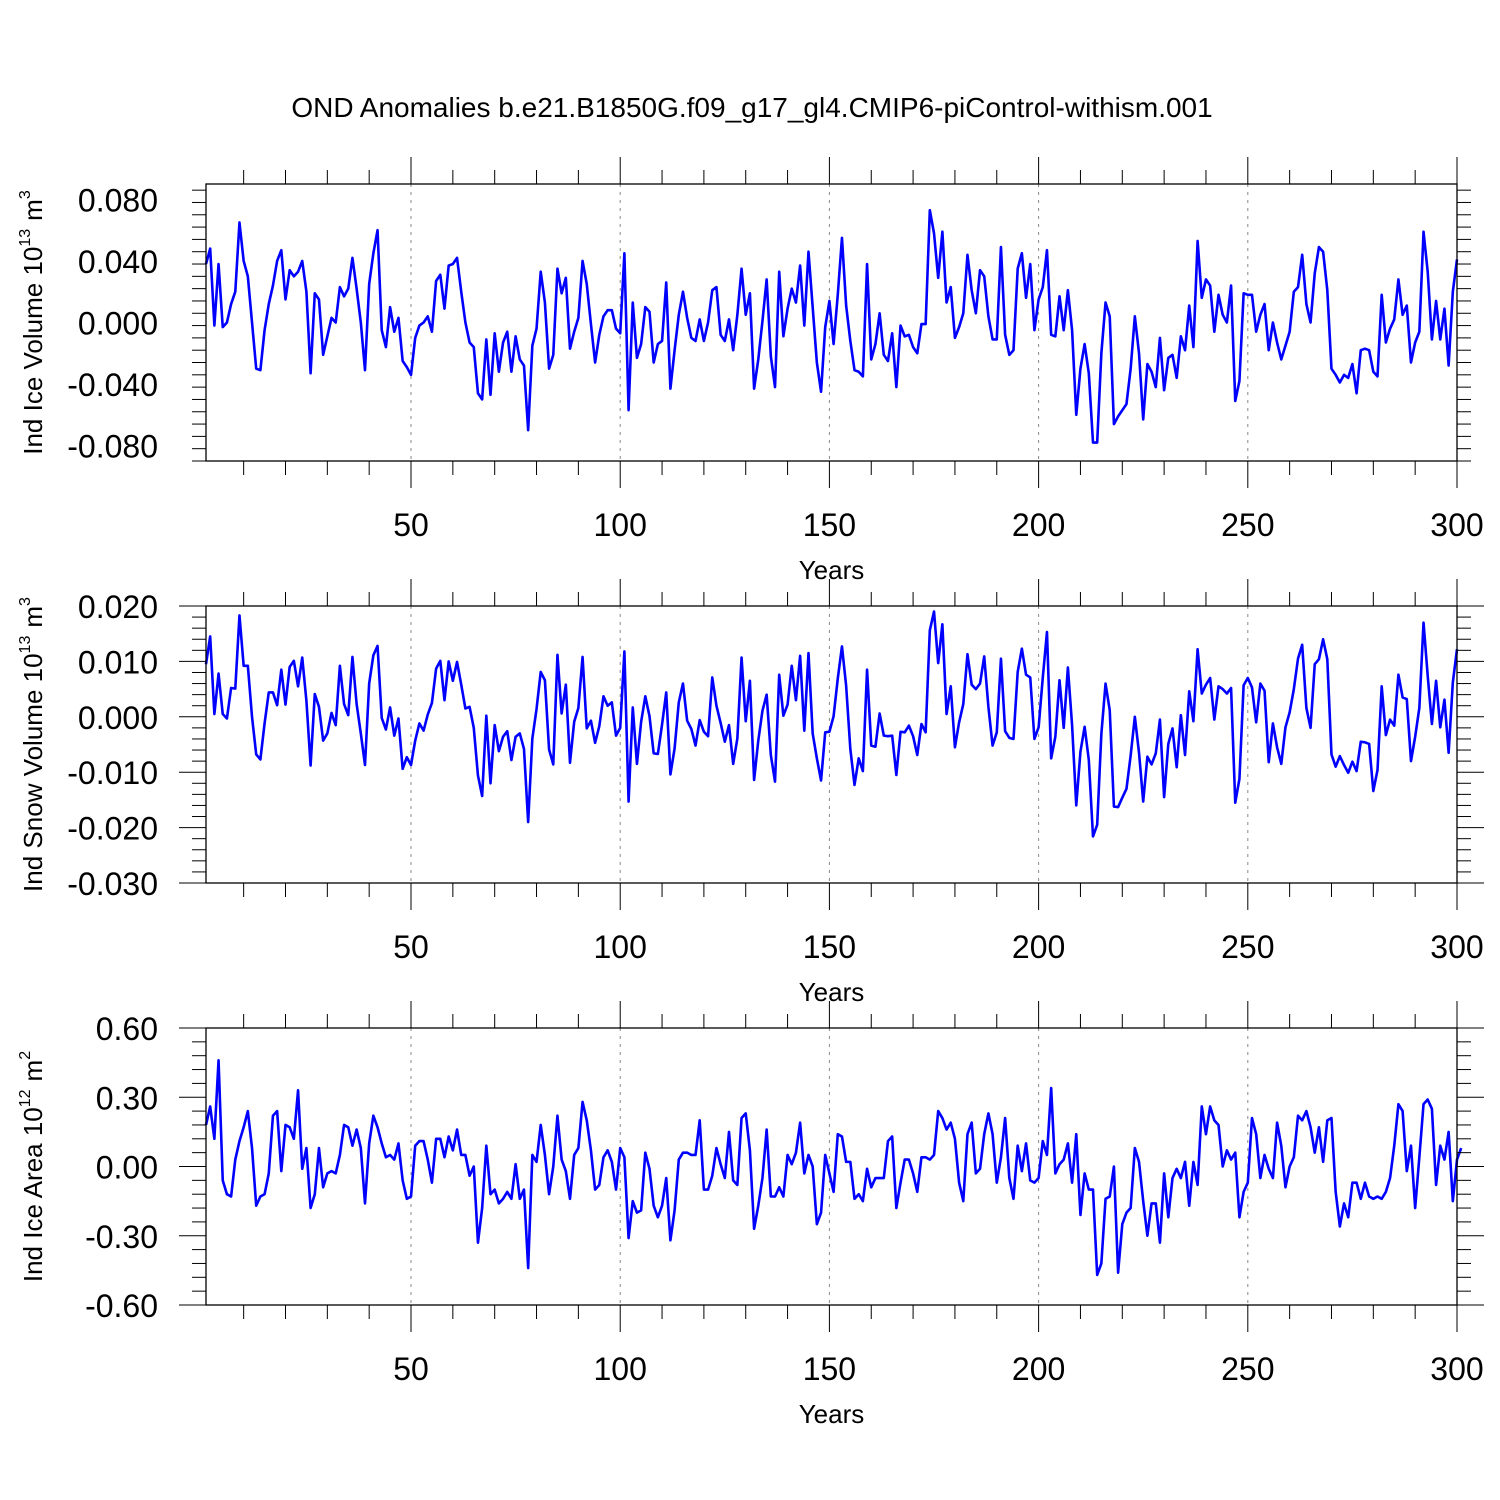 Image resolution: width=1500 pixels, height=1500 pixels. What do you see at coordinates (25, 1098) in the screenshot?
I see `y-axis-label-exponent: 12` at bounding box center [25, 1098].